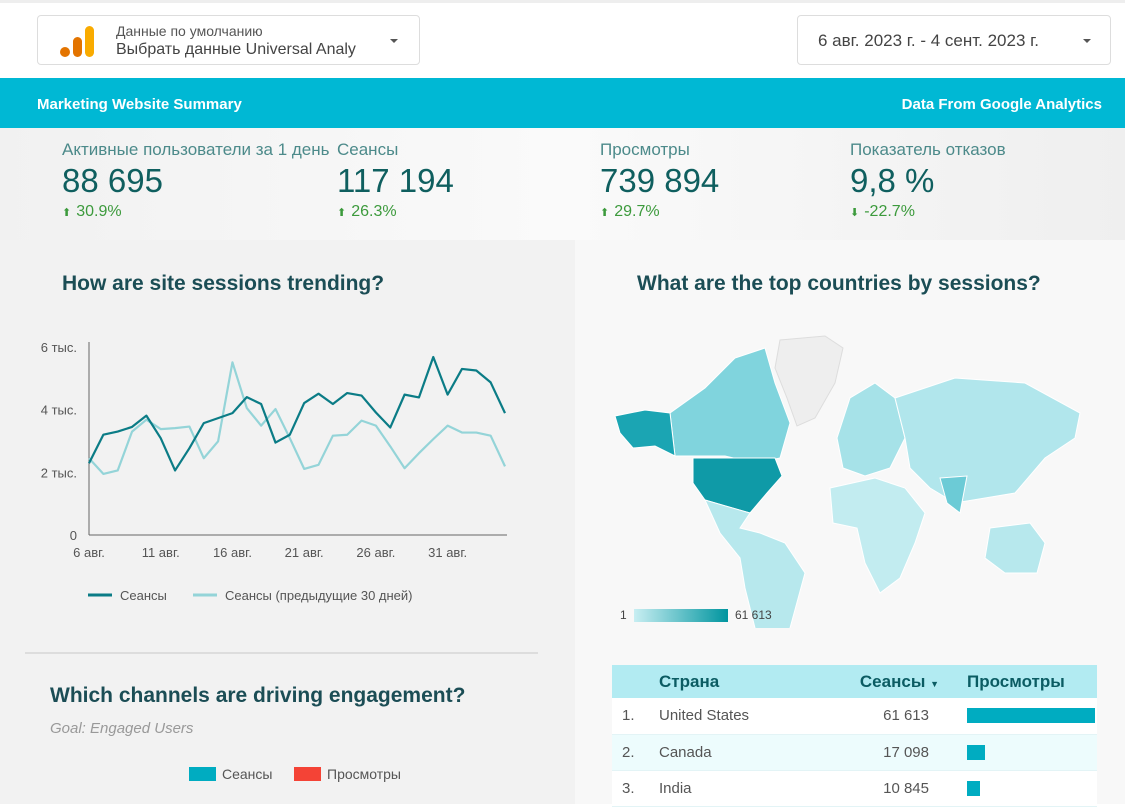 The height and width of the screenshot is (807, 1125). Describe the element at coordinates (645, 433) in the screenshot. I see `map-alaska` at that location.